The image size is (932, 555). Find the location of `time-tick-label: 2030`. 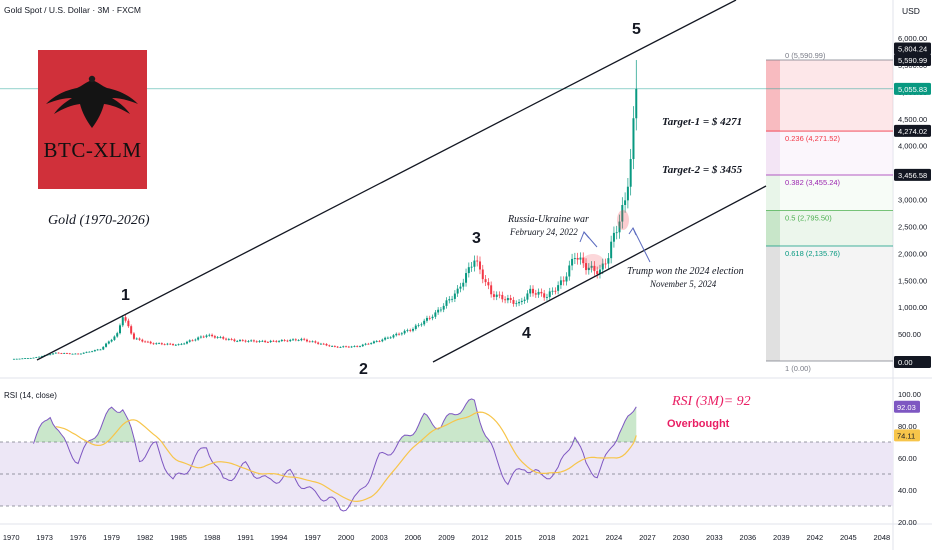

time-tick-label: 2030 is located at coordinates (681, 537).